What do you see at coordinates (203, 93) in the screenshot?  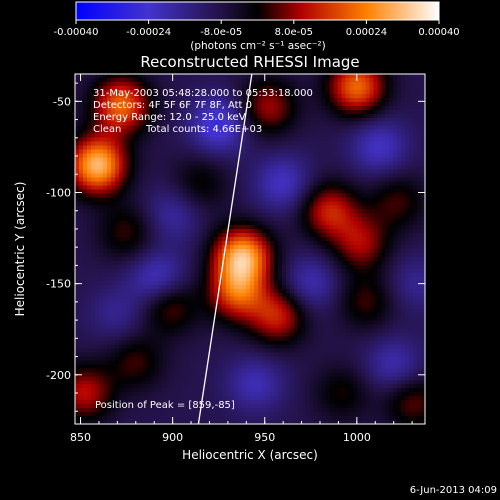 I see `annotation-time-range: 31-May-2003 05:48:28.000 to 05:53:18.000` at bounding box center [203, 93].